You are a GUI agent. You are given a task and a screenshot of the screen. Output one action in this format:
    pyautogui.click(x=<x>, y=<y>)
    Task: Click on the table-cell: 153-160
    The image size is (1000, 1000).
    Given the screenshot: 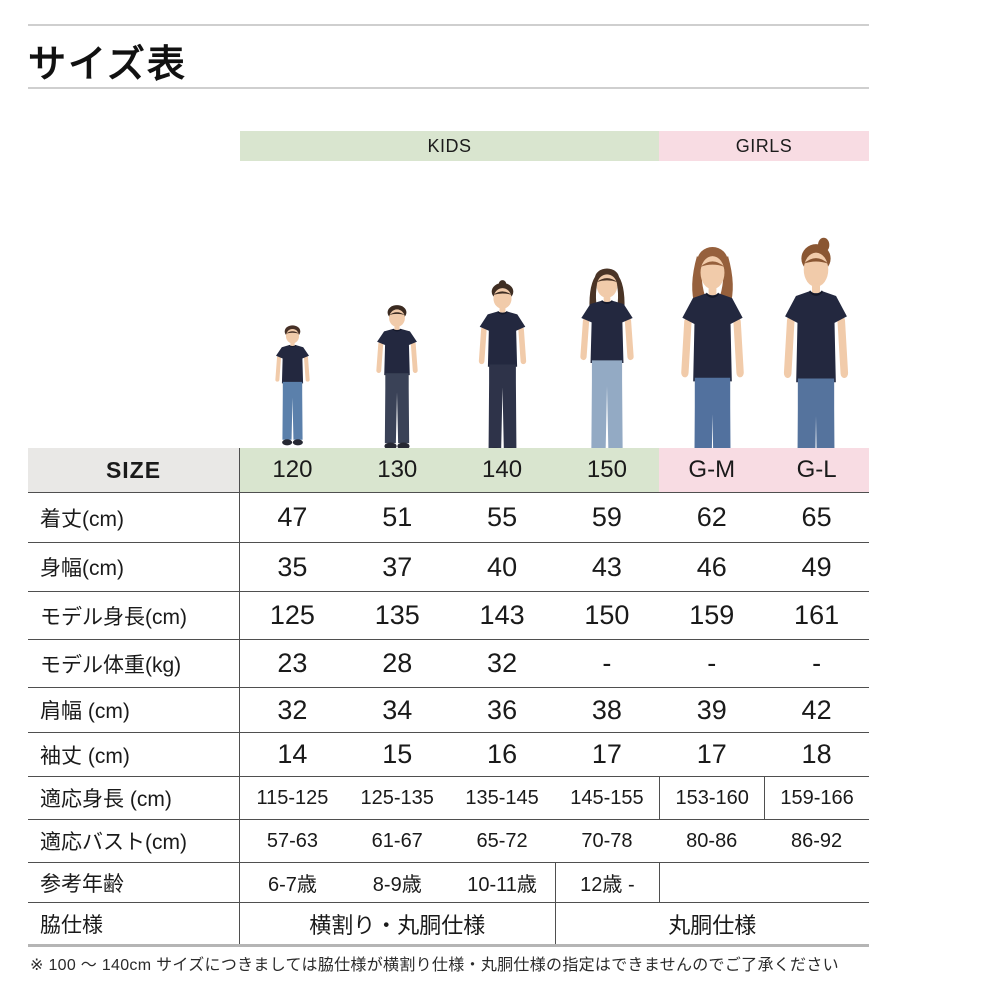 What is the action you would take?
    pyautogui.click(x=711, y=798)
    